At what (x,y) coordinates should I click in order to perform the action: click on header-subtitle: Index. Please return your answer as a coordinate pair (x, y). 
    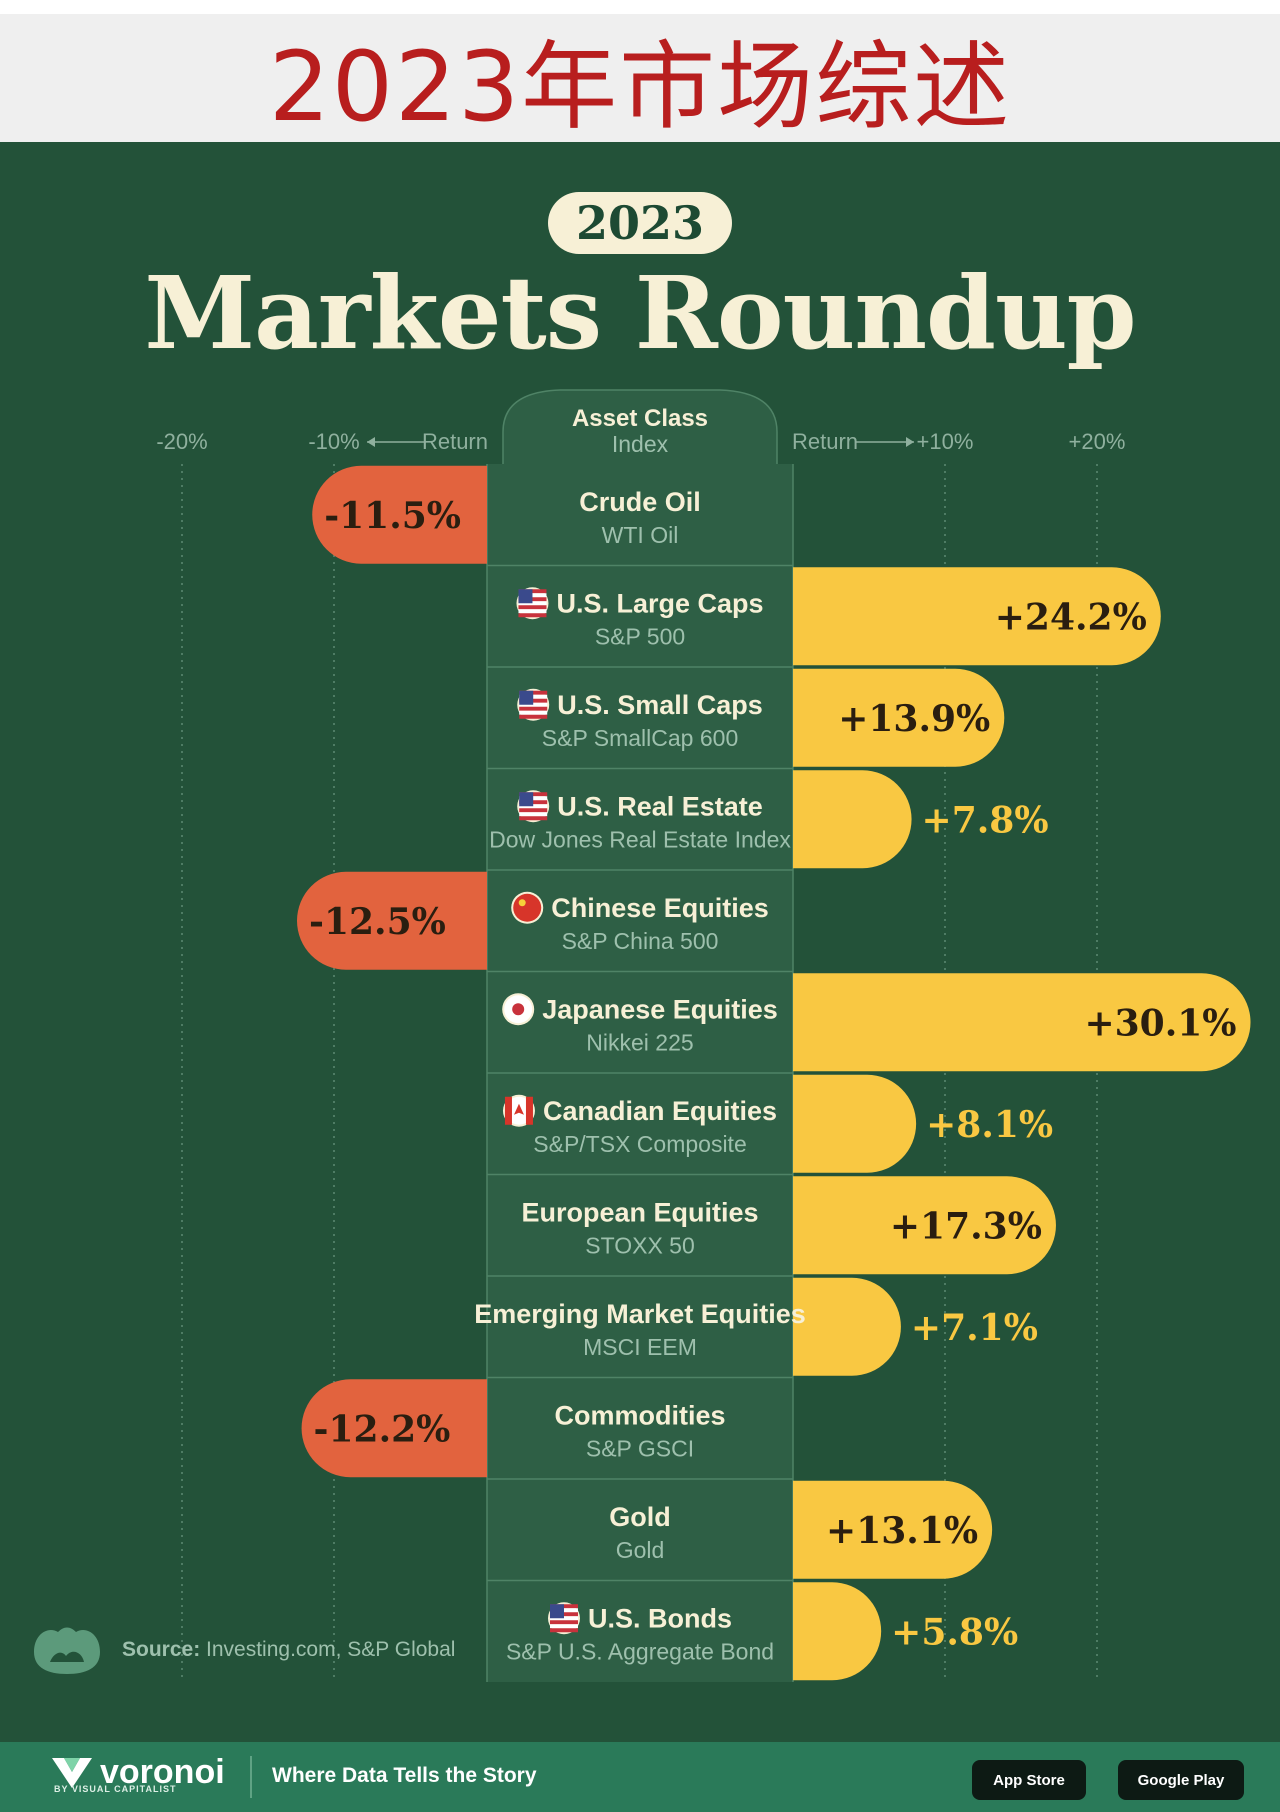
    Looking at the image, I should click on (640, 444).